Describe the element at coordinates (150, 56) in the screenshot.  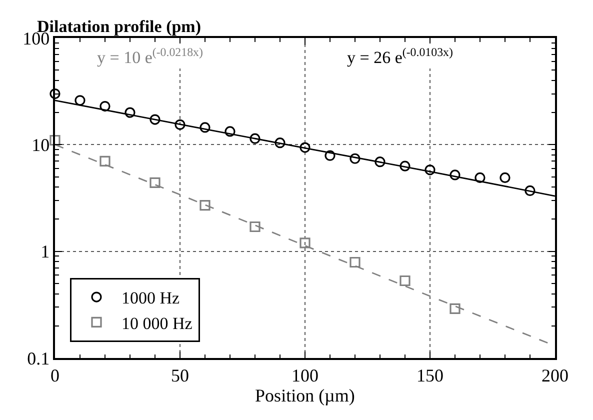
I see `annotation: y = 10 e$^{(-0.0218x)}$` at that location.